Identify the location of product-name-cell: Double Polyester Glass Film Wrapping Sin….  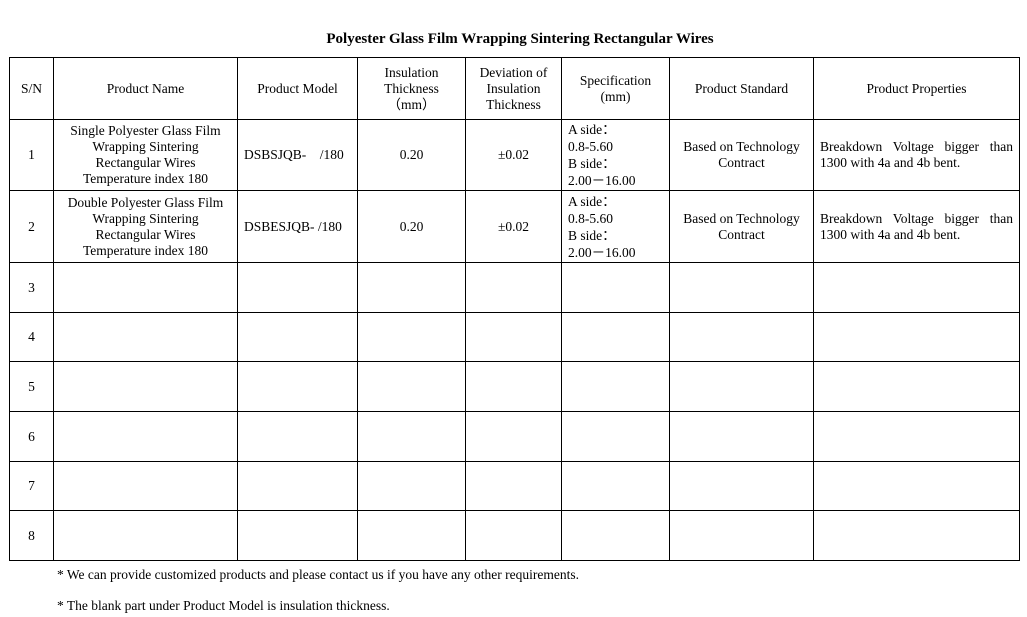
(145, 226).